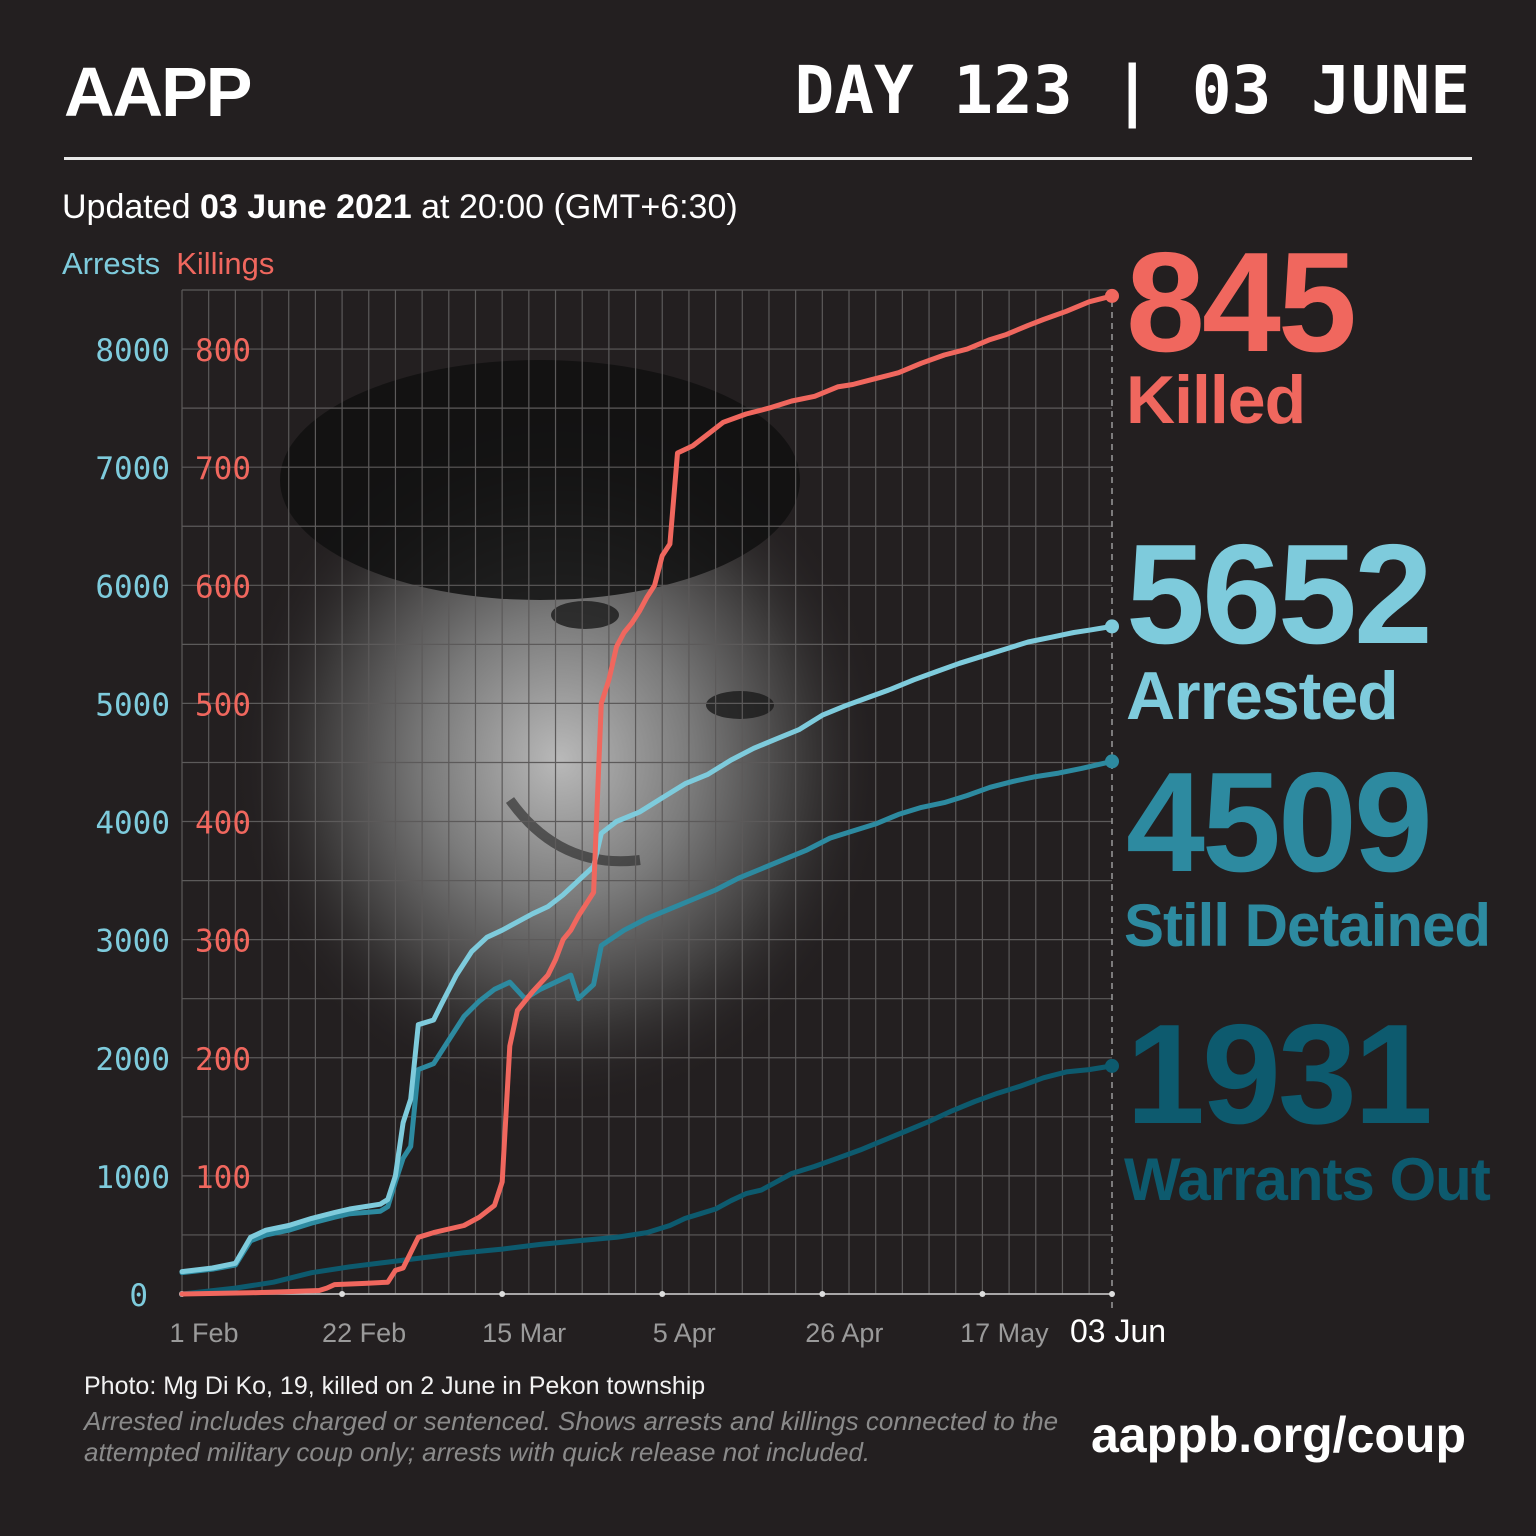  Describe the element at coordinates (131, 207) in the screenshot. I see `updated-prefix: Updated` at that location.